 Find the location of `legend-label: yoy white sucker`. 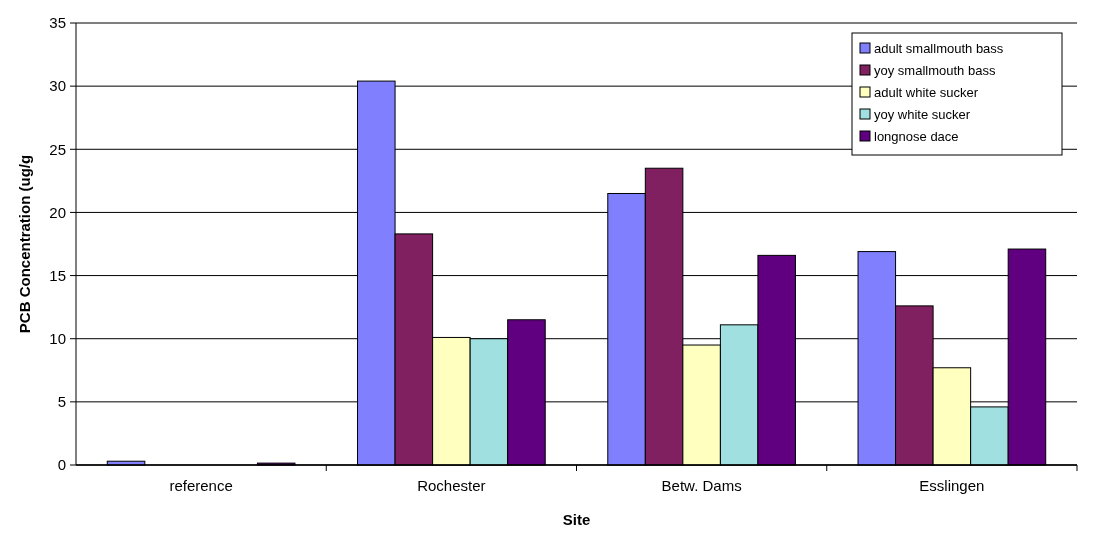

legend-label: yoy white sucker is located at coordinates (922, 114).